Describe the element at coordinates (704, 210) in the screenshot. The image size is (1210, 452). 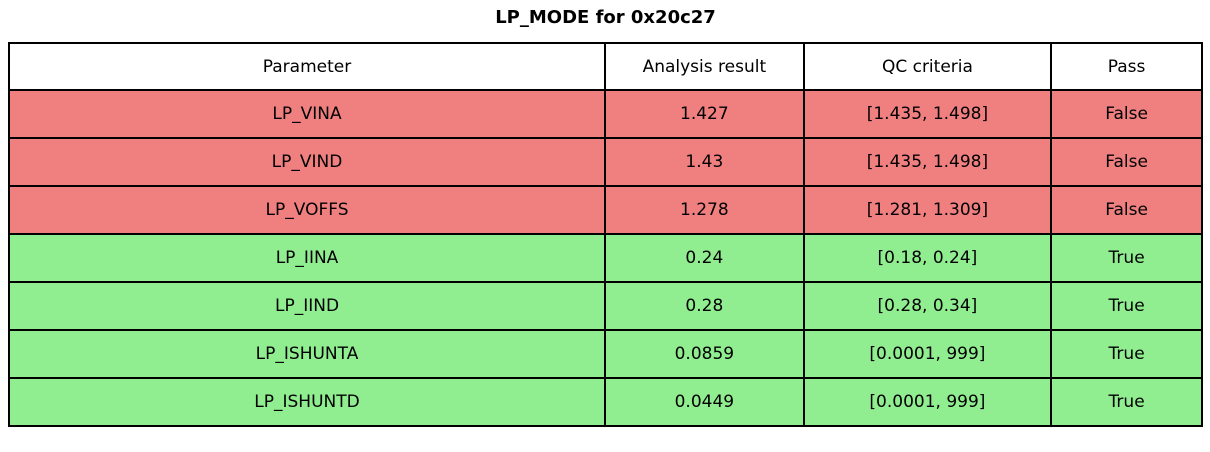
I see `result-cell: 1.278` at that location.